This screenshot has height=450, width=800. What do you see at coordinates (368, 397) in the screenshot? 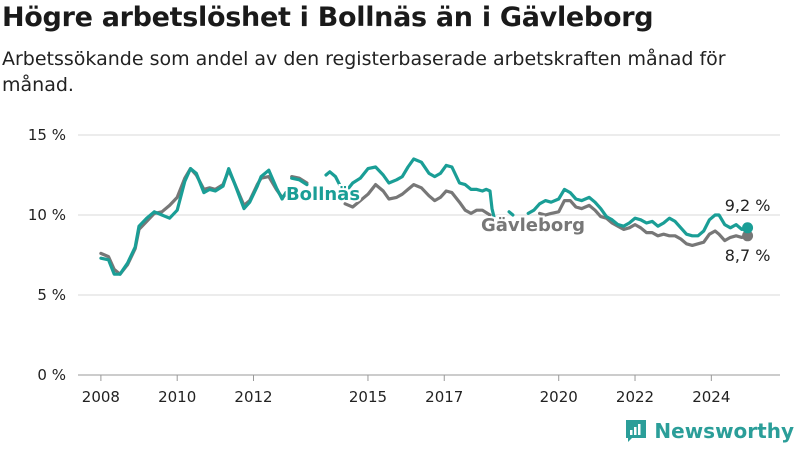
I see `x-tick-label: 2015` at bounding box center [368, 397].